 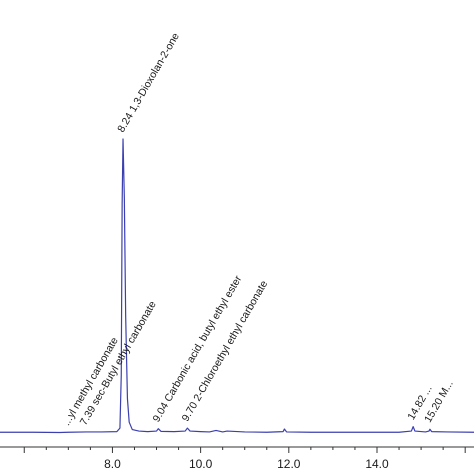 I want to click on peak-annotation: 7.39 sec-Butyl ethyl carbonate, so click(x=118, y=363).